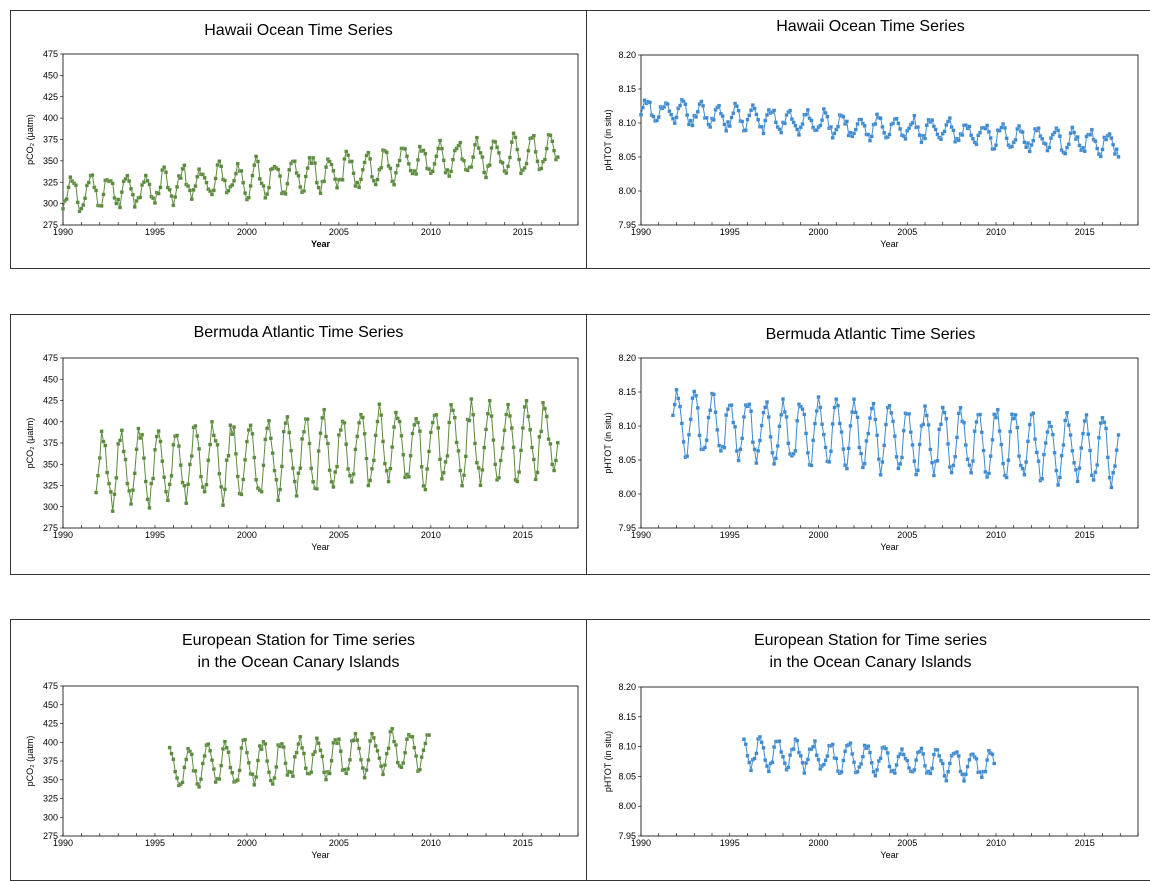 The image size is (1150, 881). I want to click on x-tick-label: 1995, so click(155, 843).